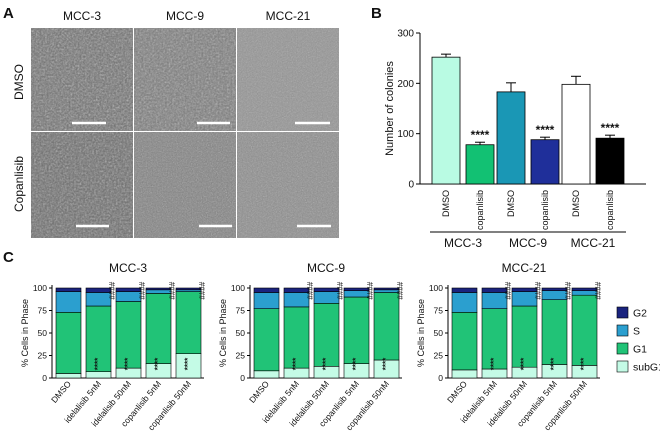 The width and height of the screenshot is (660, 440). Describe the element at coordinates (82, 185) in the screenshot. I see `micrograph-mcc-3-copanlisib` at that location.